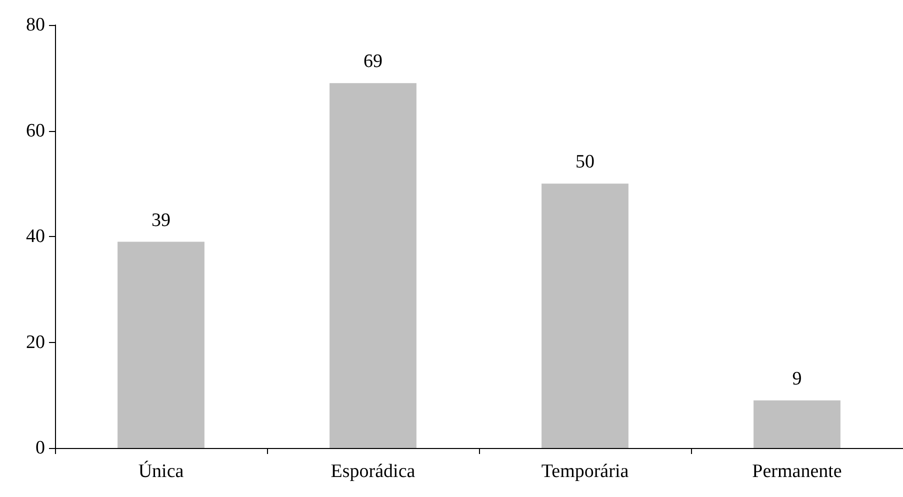 This screenshot has height=497, width=903. What do you see at coordinates (373, 61) in the screenshot?
I see `data-label: 69` at bounding box center [373, 61].